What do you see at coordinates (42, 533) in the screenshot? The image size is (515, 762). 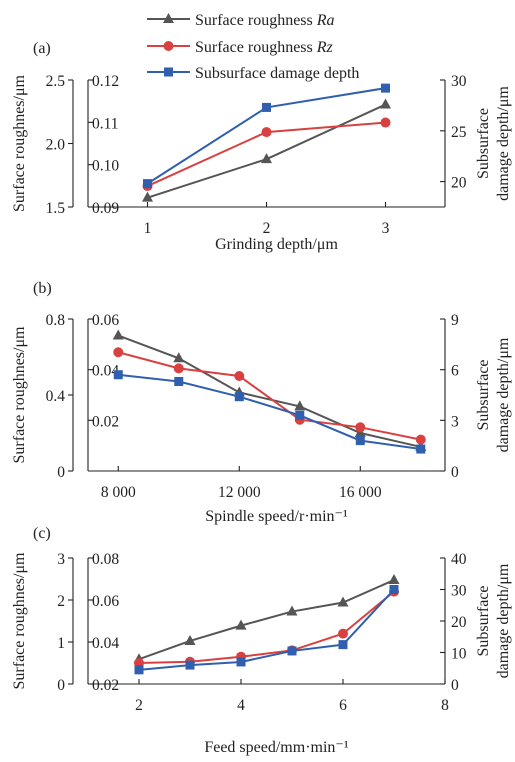 I see `panel-label: (c)` at bounding box center [42, 533].